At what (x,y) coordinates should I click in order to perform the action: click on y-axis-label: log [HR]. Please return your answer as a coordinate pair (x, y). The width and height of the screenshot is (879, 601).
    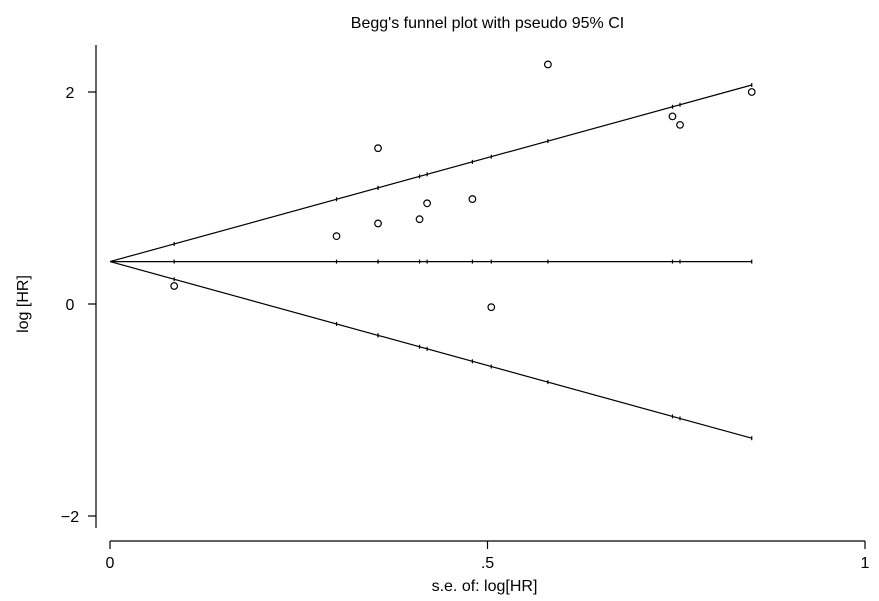
    Looking at the image, I should click on (23, 304).